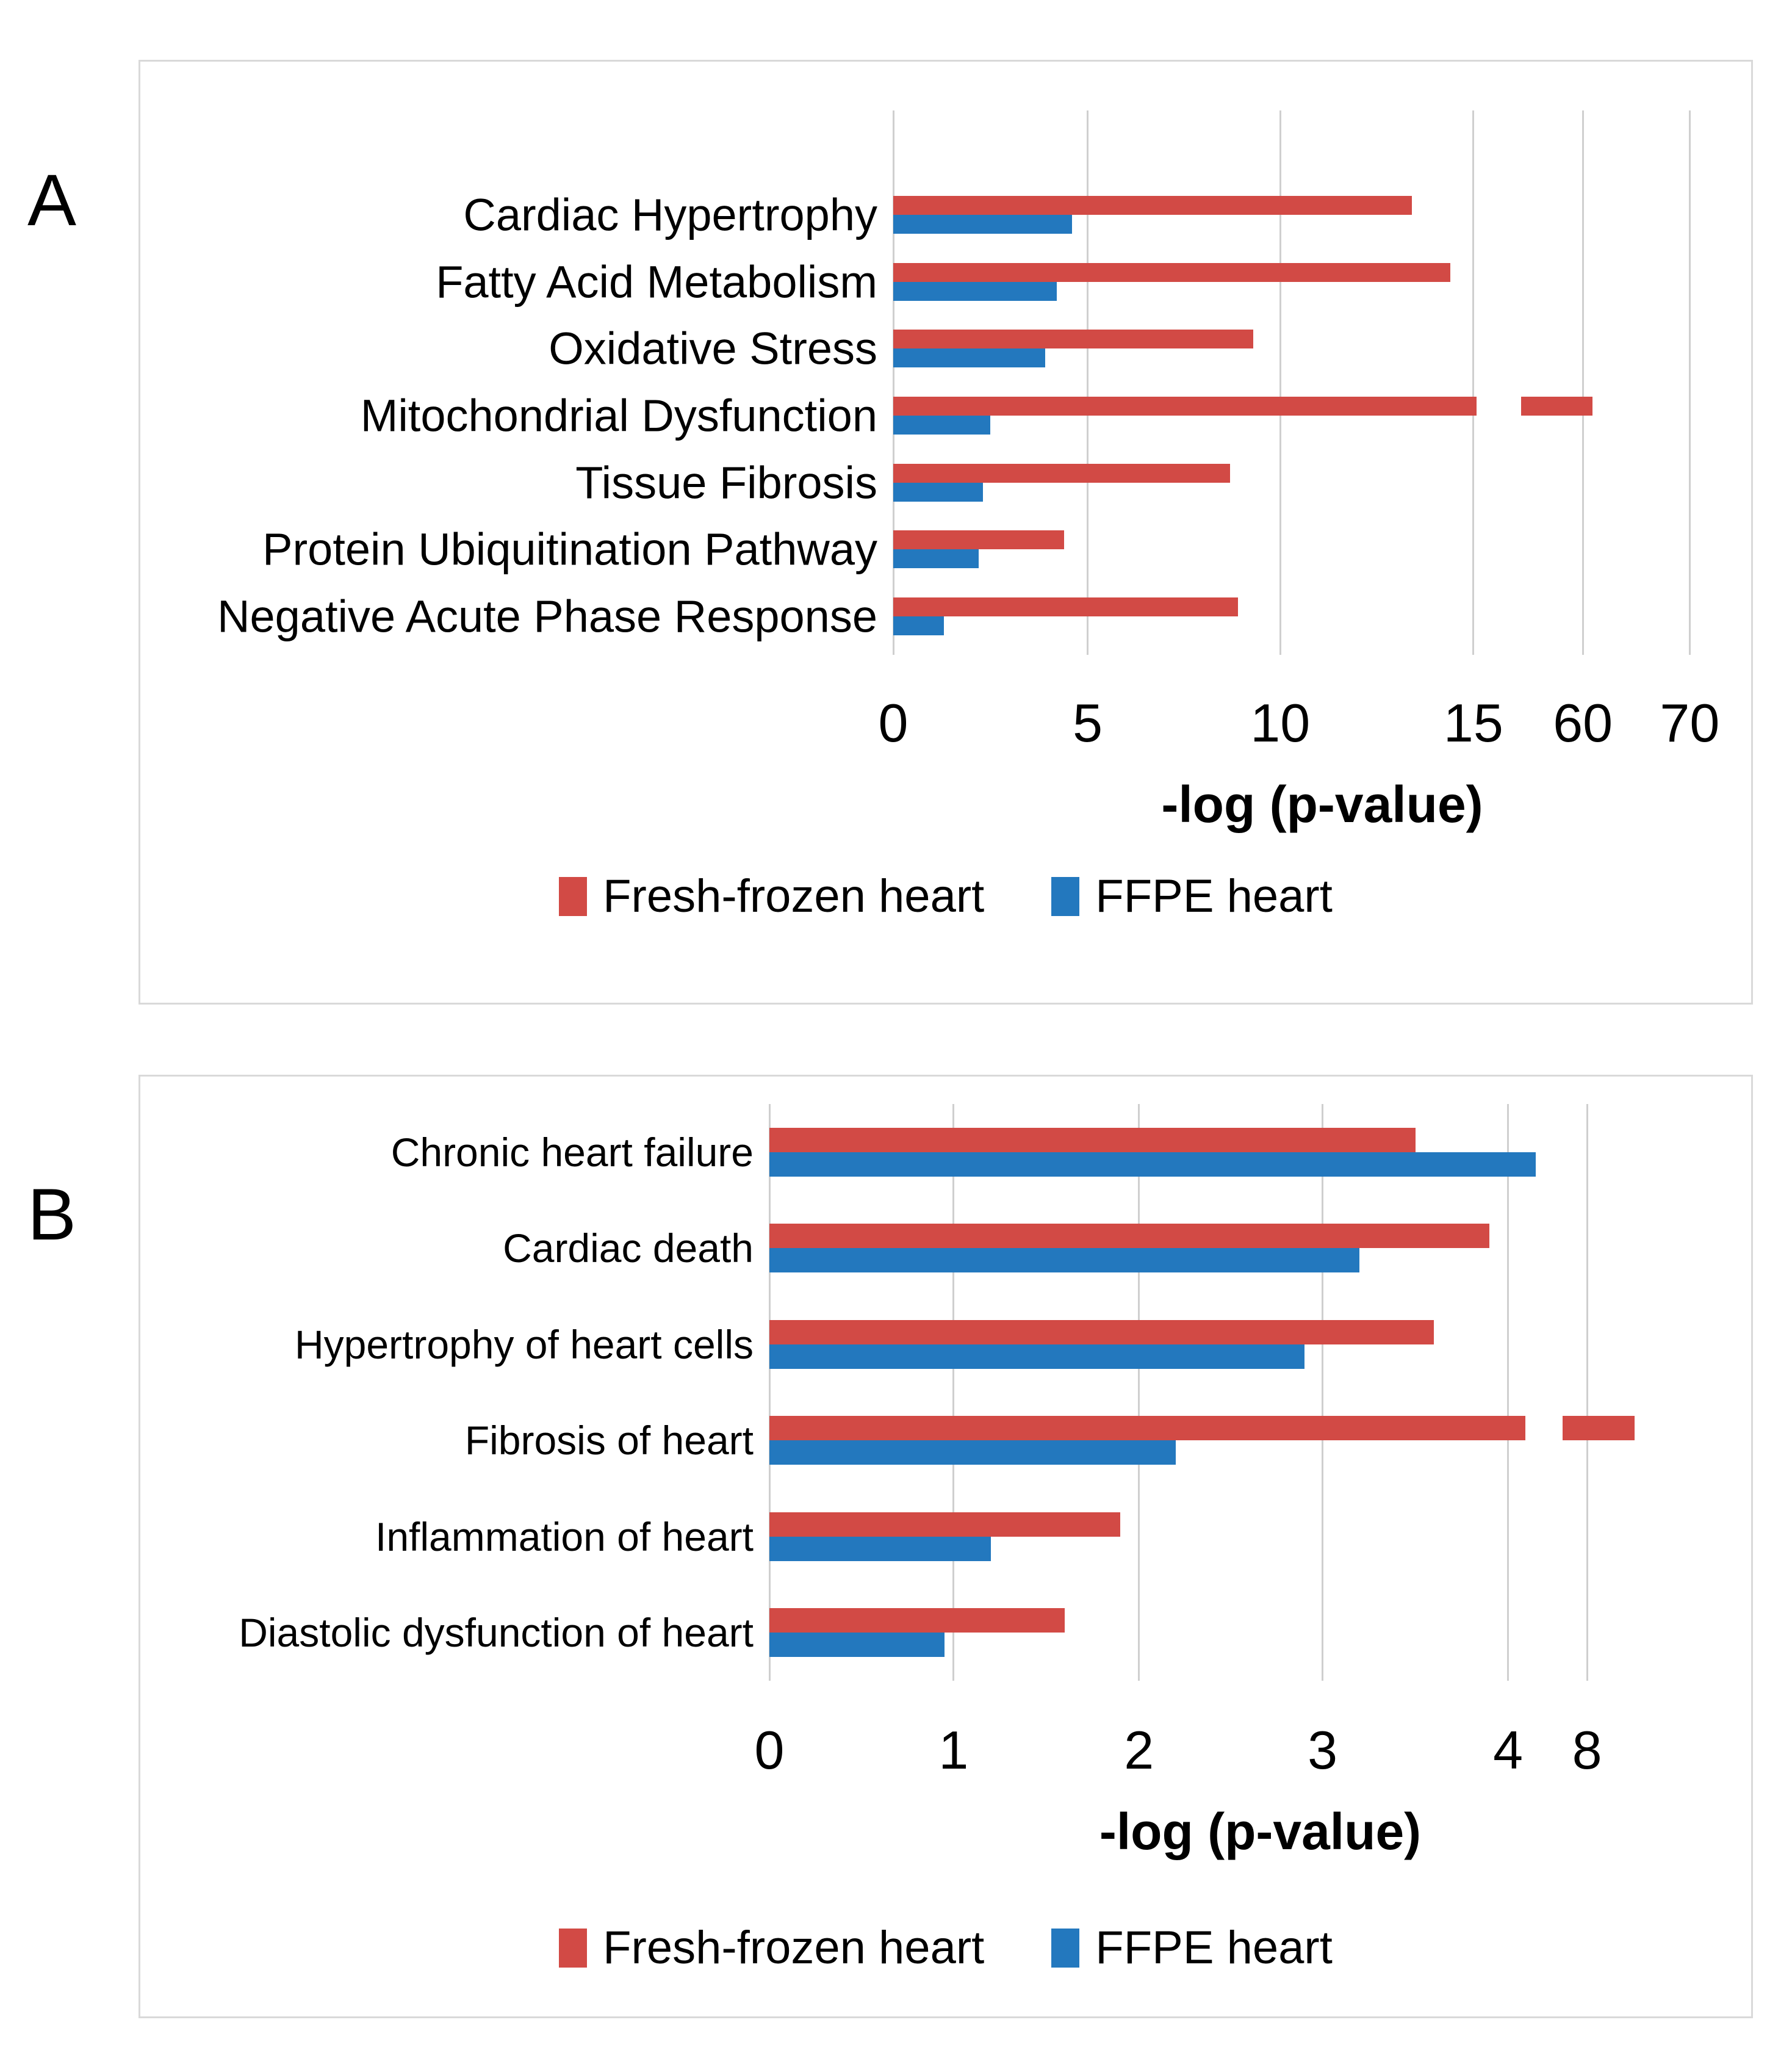 The image size is (1792, 2064). Describe the element at coordinates (618, 415) in the screenshot. I see `category-label: Mitochondrial Dysfunction` at that location.